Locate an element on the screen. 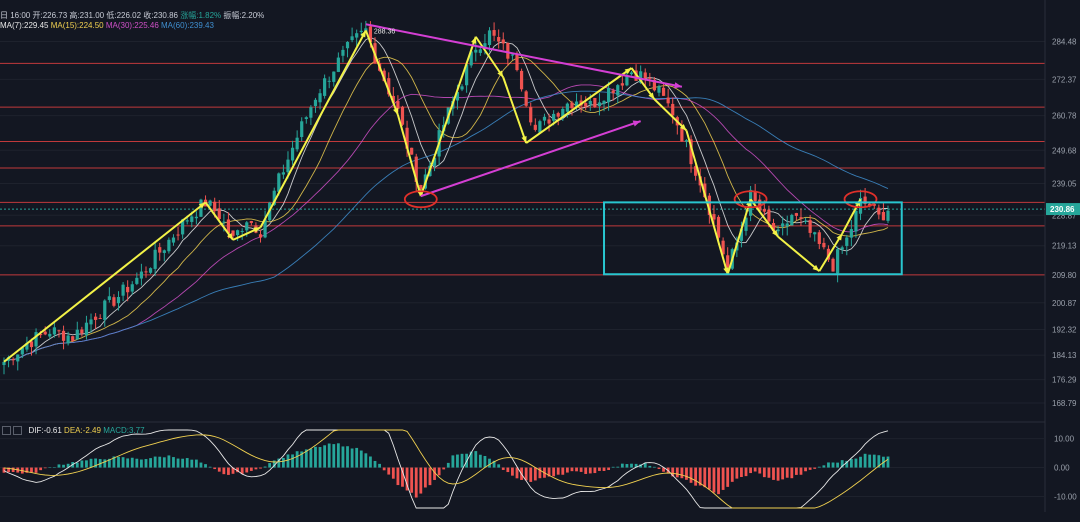 The image size is (1080, 522). macd-settings-icon is located at coordinates (6, 431).